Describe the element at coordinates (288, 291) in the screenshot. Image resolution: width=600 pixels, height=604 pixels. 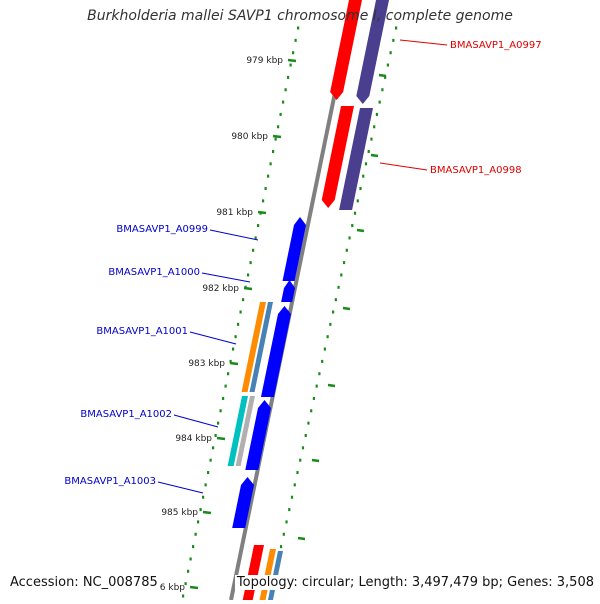
I see `cds-a1000` at that location.